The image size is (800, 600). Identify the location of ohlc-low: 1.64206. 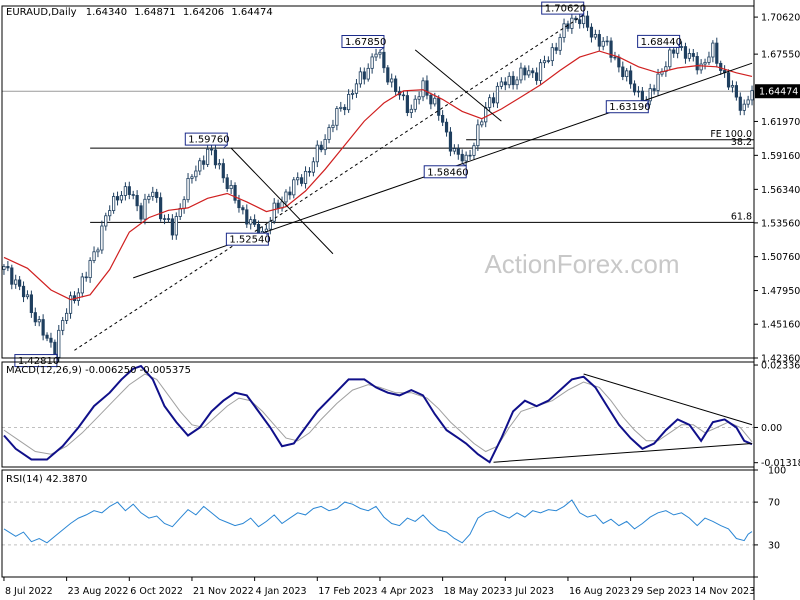
(203, 12).